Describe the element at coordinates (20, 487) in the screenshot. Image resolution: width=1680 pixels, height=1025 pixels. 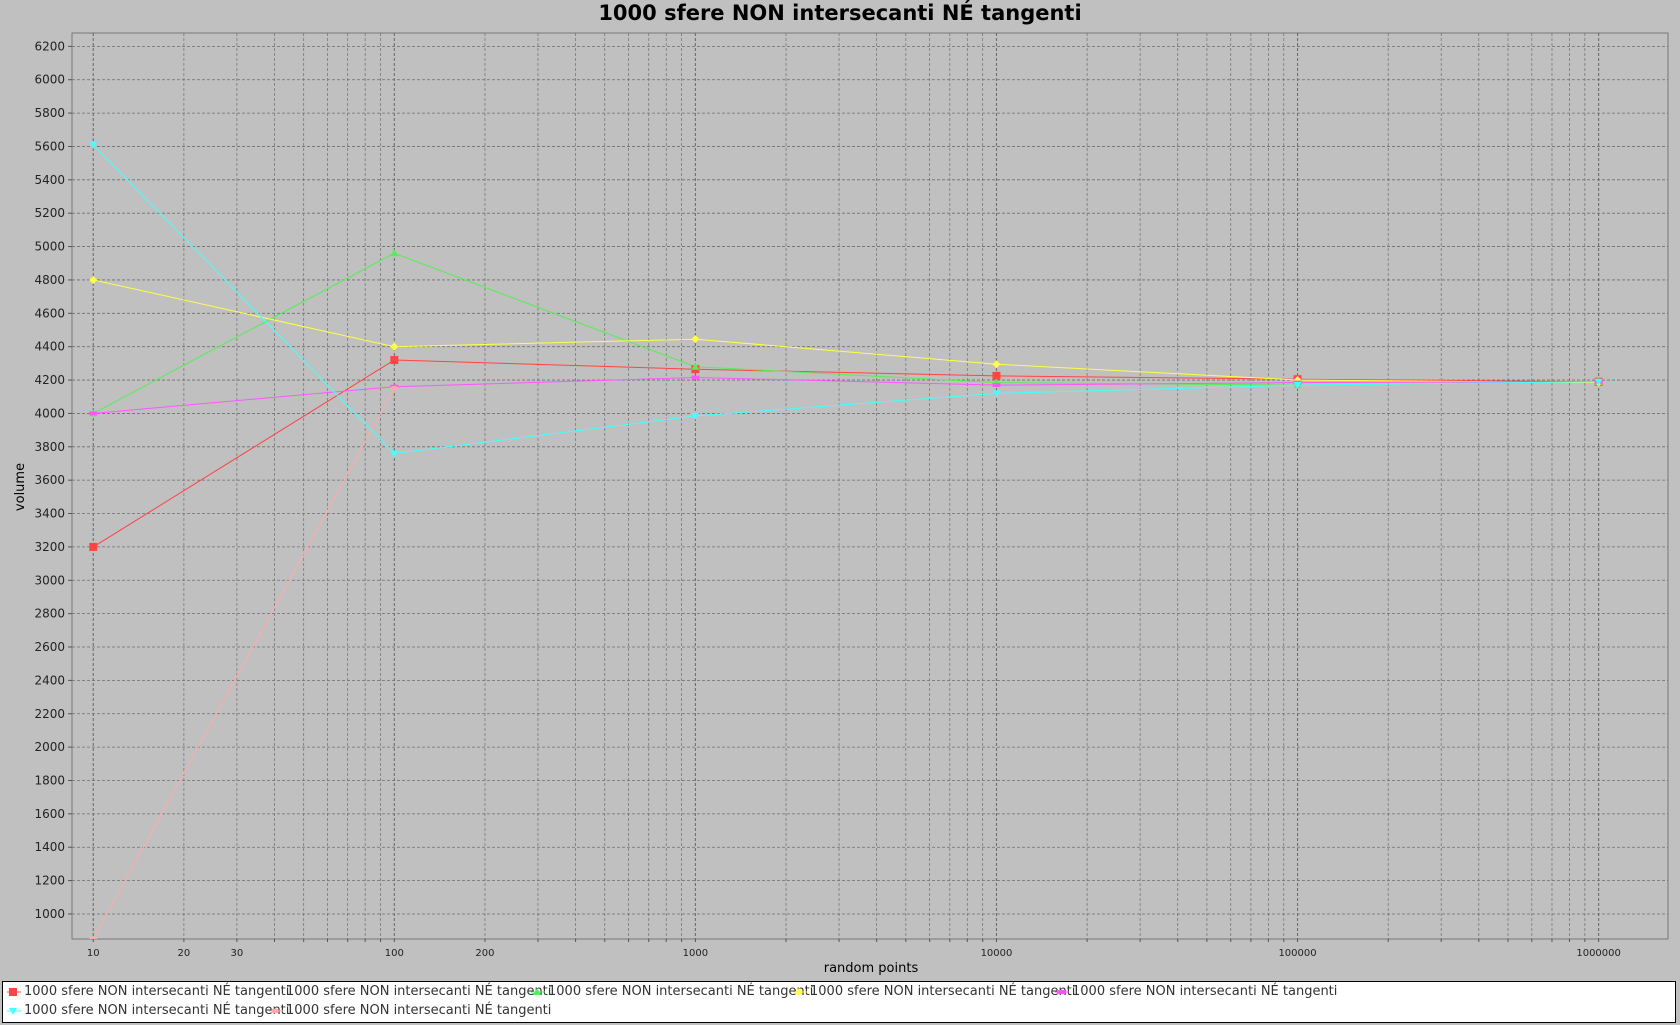
I see `y-axis-label: volume` at that location.